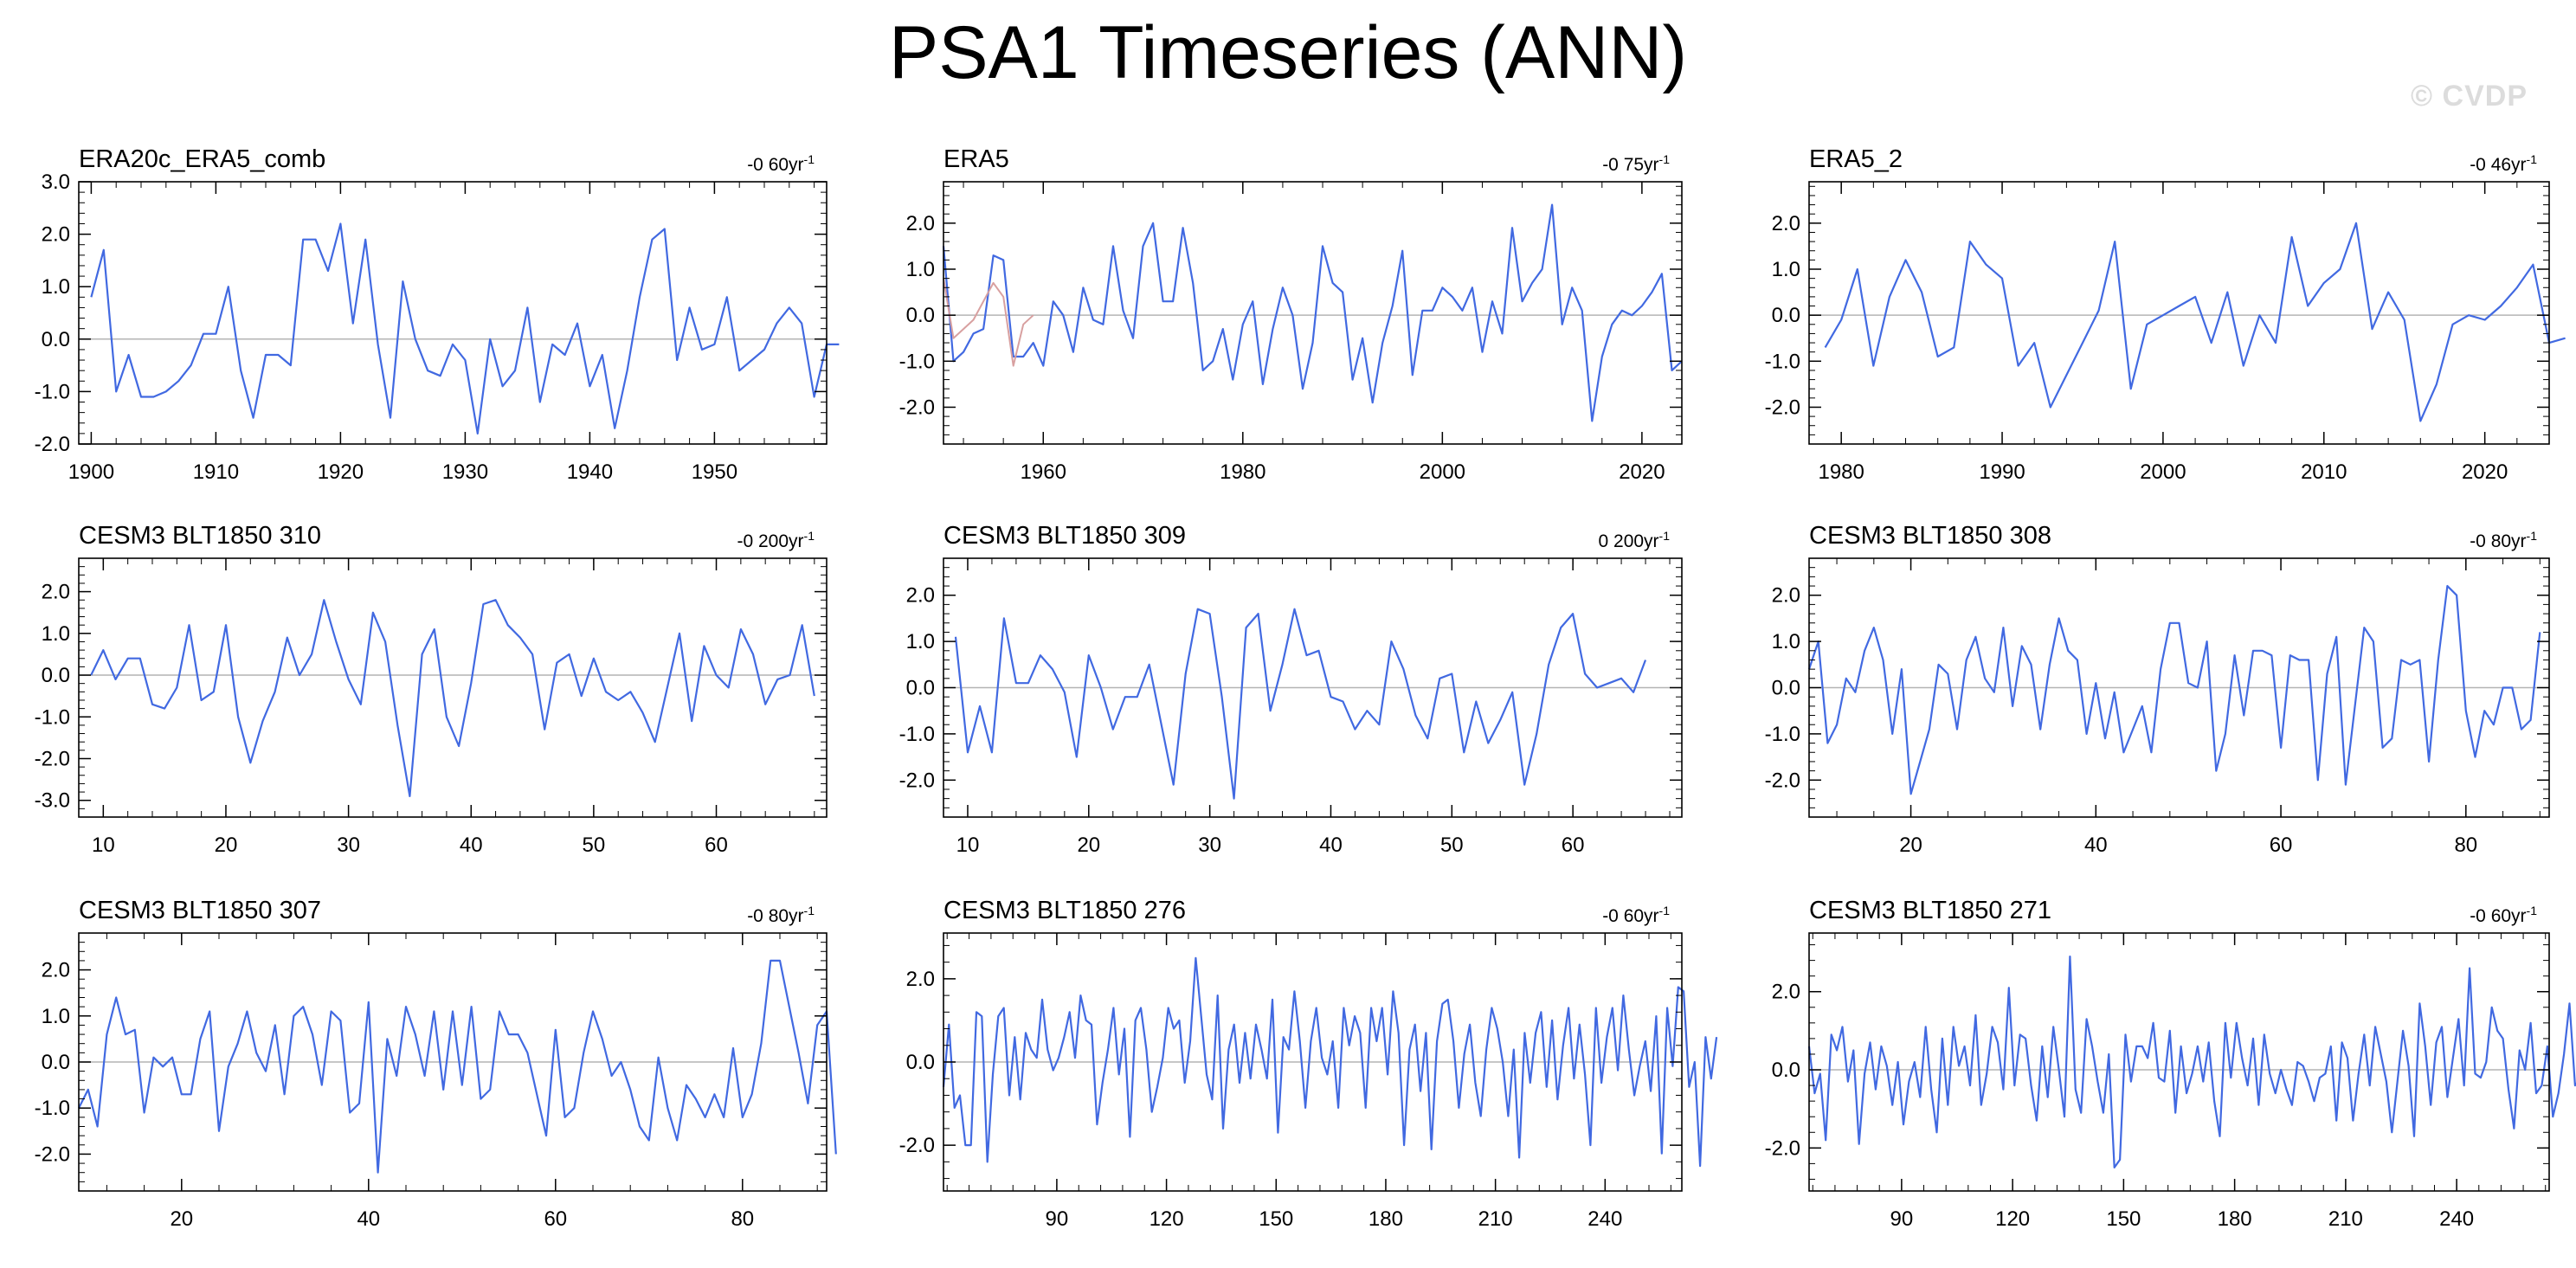 The height and width of the screenshot is (1268, 2576). I want to click on panel-title: ERA5_2, so click(1856, 159).